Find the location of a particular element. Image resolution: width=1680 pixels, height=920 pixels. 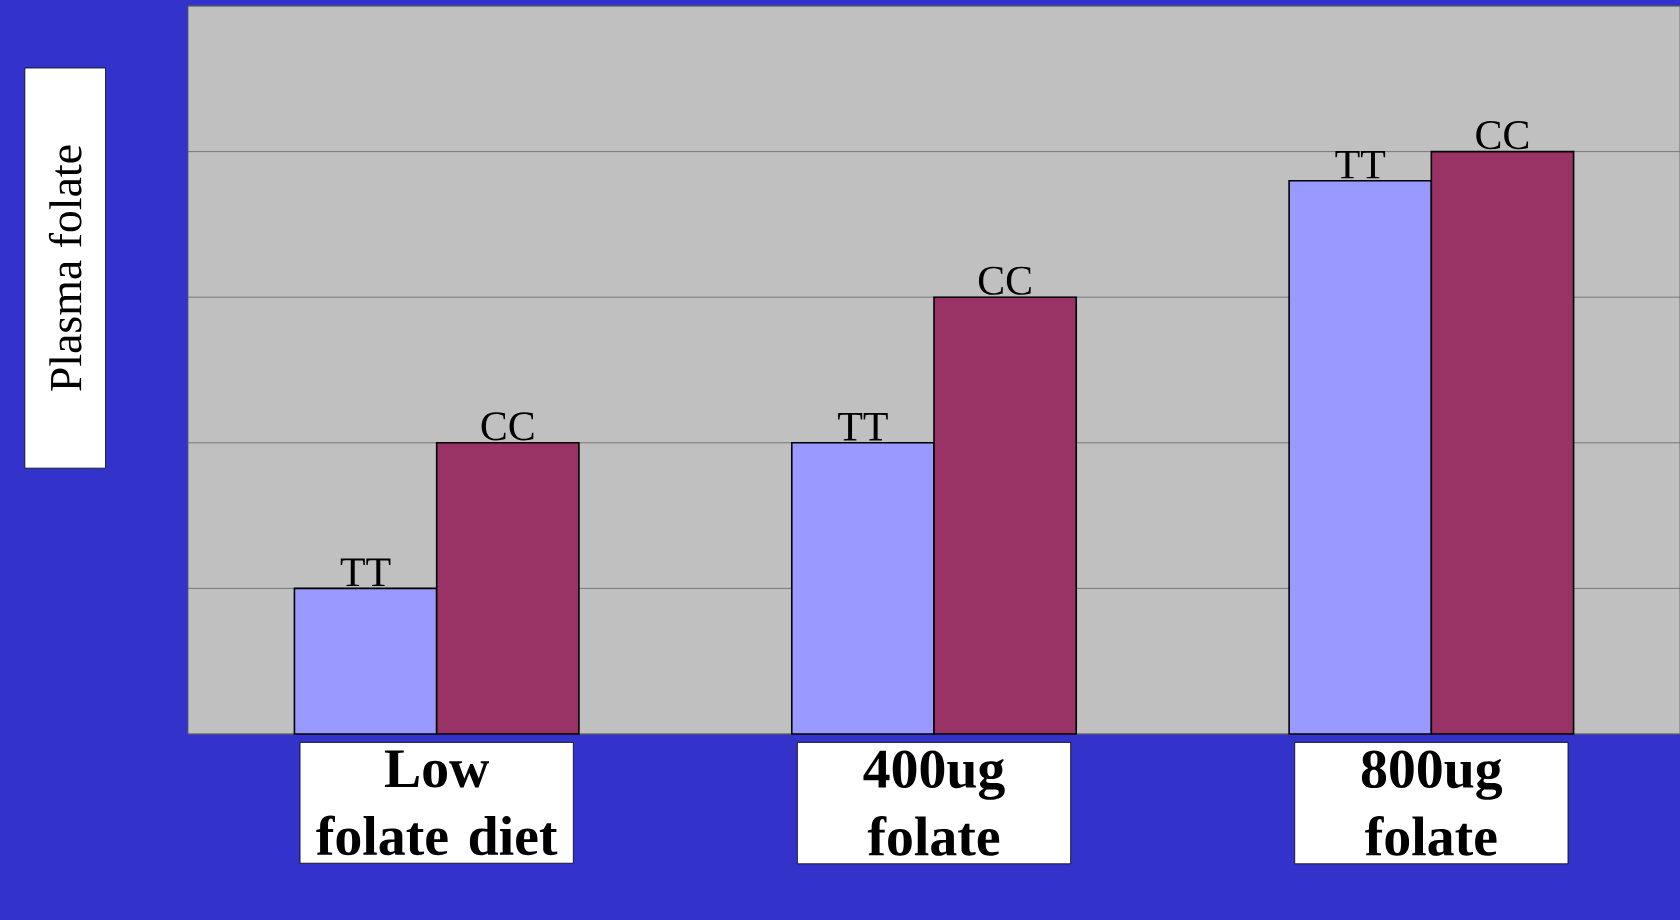

x-tick-label: 800ug folate is located at coordinates (1432, 803).